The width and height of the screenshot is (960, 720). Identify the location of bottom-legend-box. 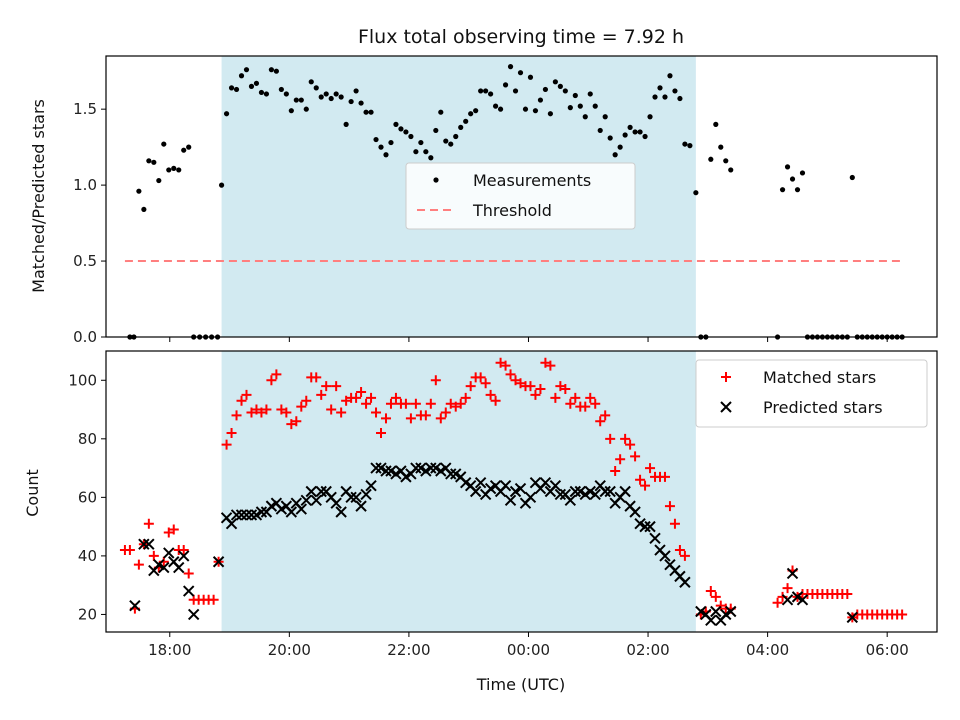
(811, 393).